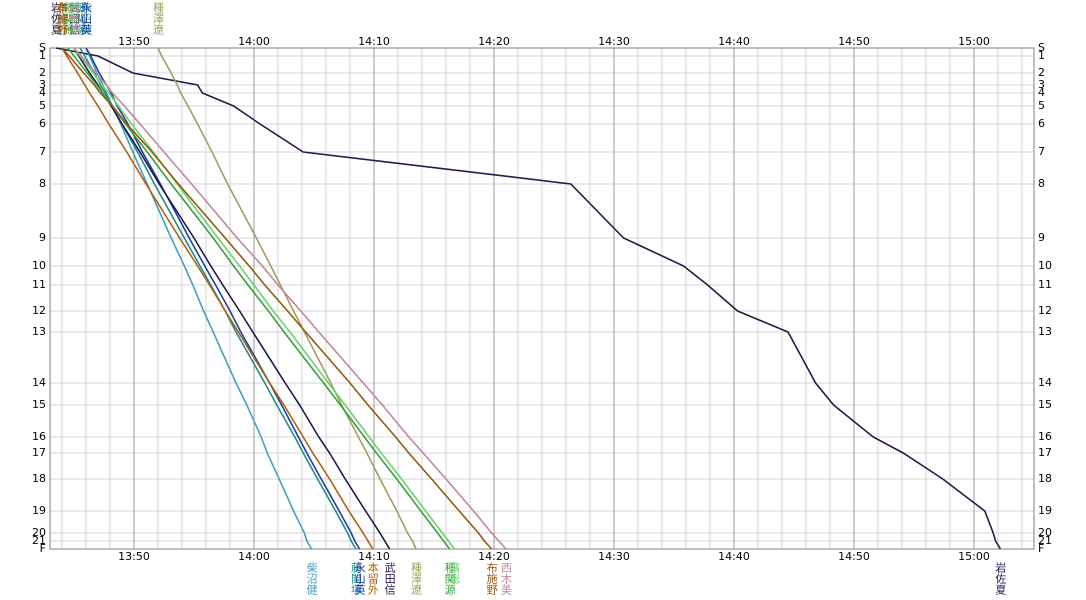 This screenshot has height=600, width=1086. I want to click on y-tick-label-right: 15, so click(1045, 404).